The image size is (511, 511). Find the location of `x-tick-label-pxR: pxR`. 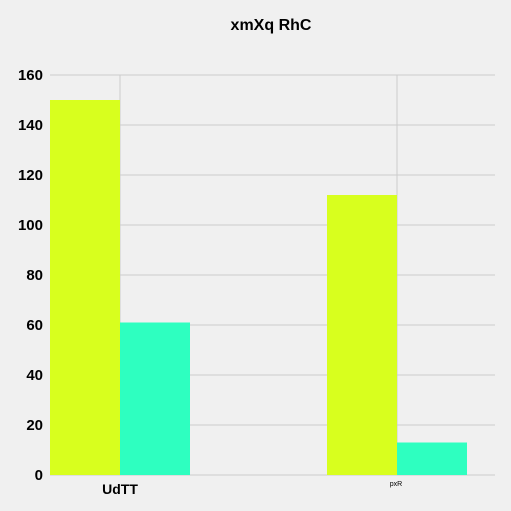

x-tick-label-pxR: pxR is located at coordinates (396, 484).